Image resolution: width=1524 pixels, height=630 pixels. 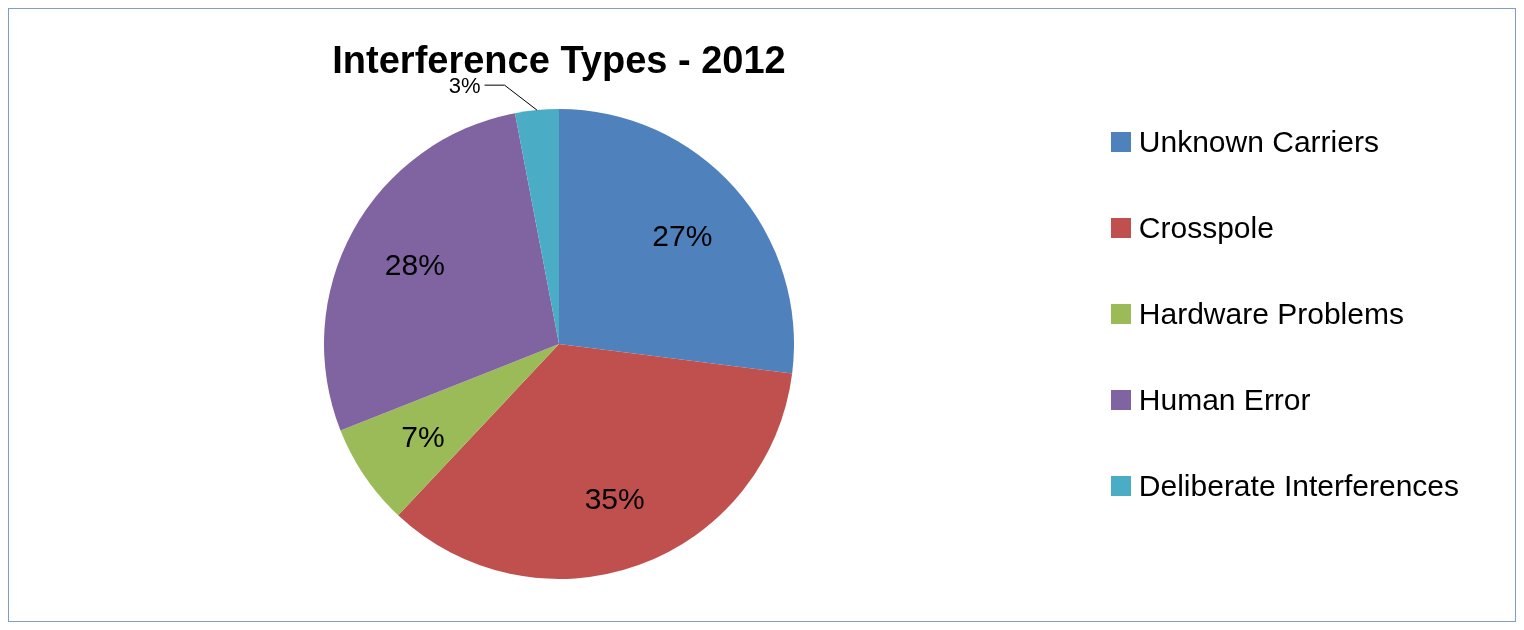 I want to click on legend-label: Human Error, so click(x=1224, y=400).